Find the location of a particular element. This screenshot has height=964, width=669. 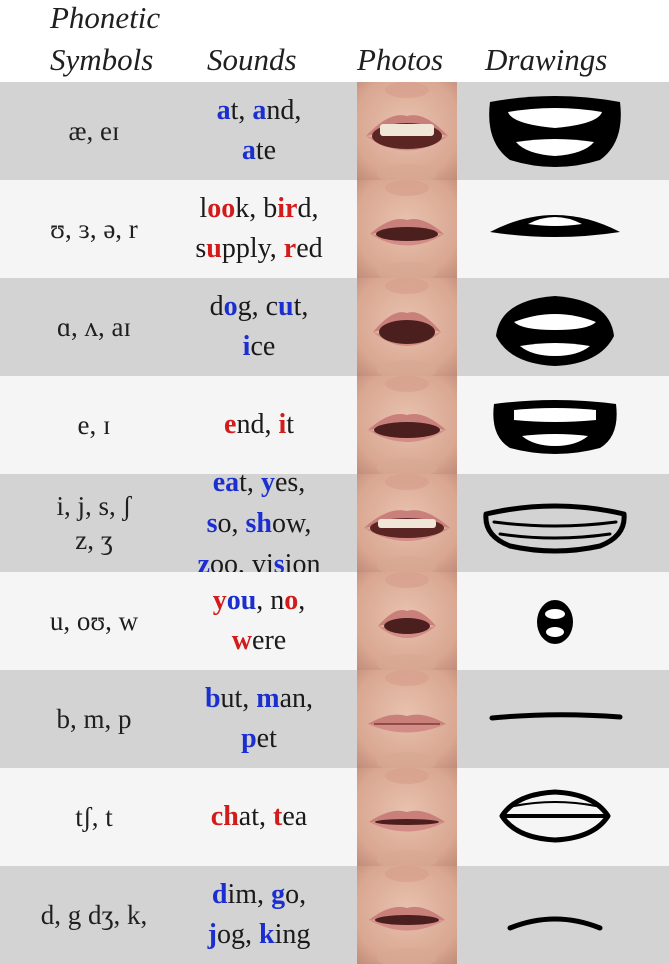

example-words-line: so, show, is located at coordinates (259, 523).